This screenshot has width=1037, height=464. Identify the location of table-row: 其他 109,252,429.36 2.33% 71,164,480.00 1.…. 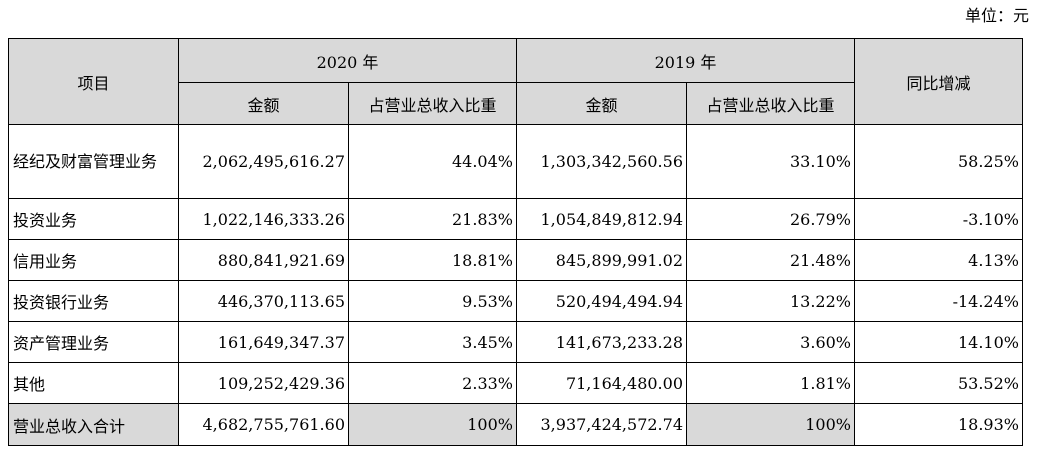
(515, 383).